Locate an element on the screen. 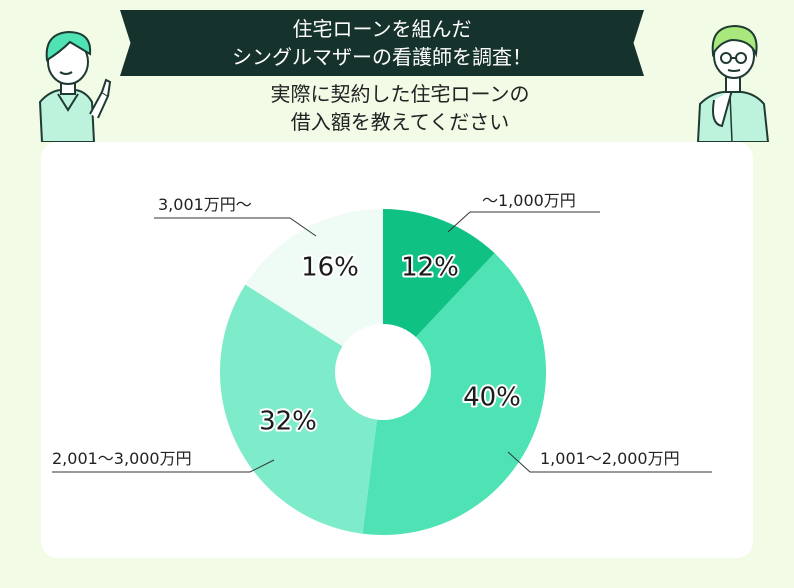  category-label-over-3001: 3,001万円〜 is located at coordinates (205, 204).